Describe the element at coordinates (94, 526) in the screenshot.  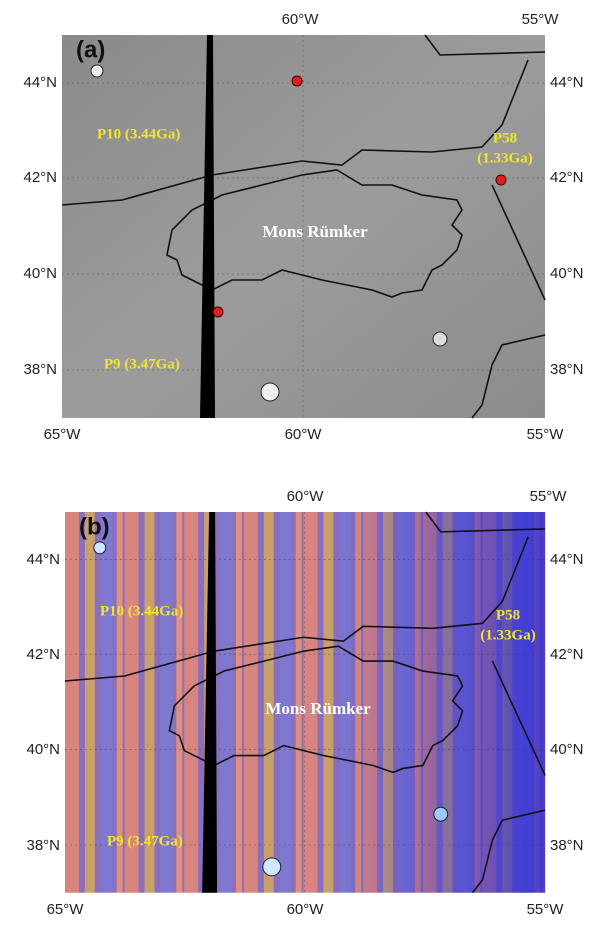
I see `panel-label: (b)` at that location.